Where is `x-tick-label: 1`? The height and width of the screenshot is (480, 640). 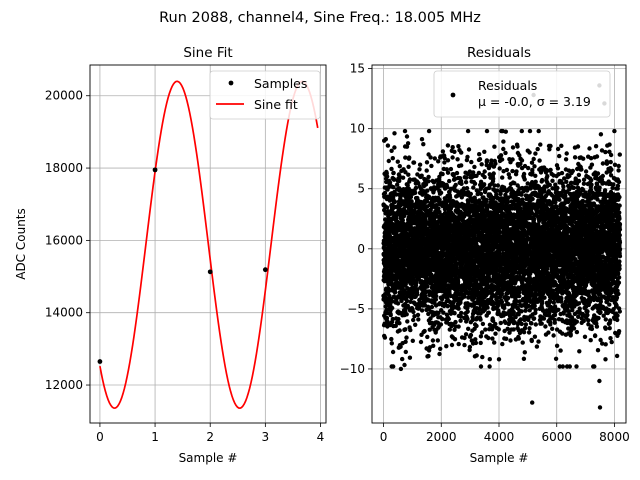 x-tick-label: 1 is located at coordinates (155, 437).